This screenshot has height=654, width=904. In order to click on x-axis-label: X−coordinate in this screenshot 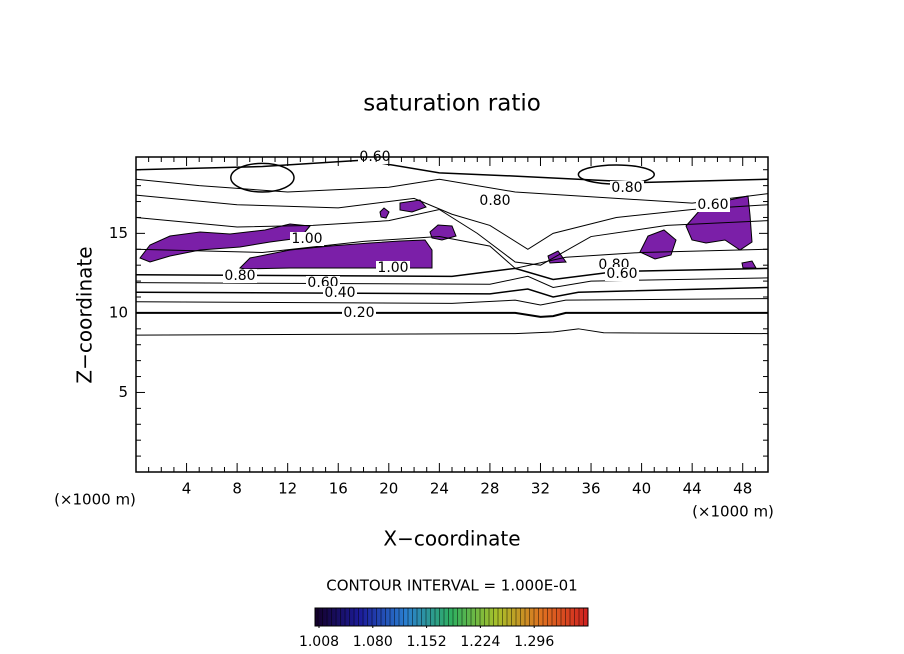, I will do `click(451, 539)`.